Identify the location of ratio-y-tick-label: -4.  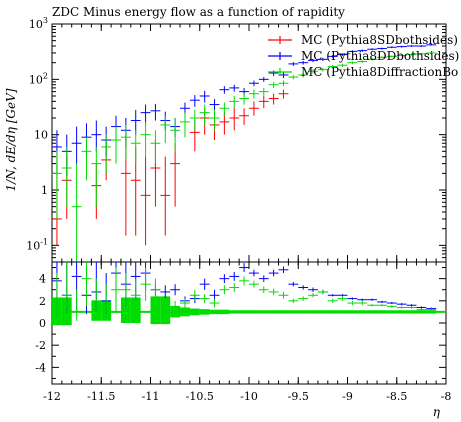
(40, 367).